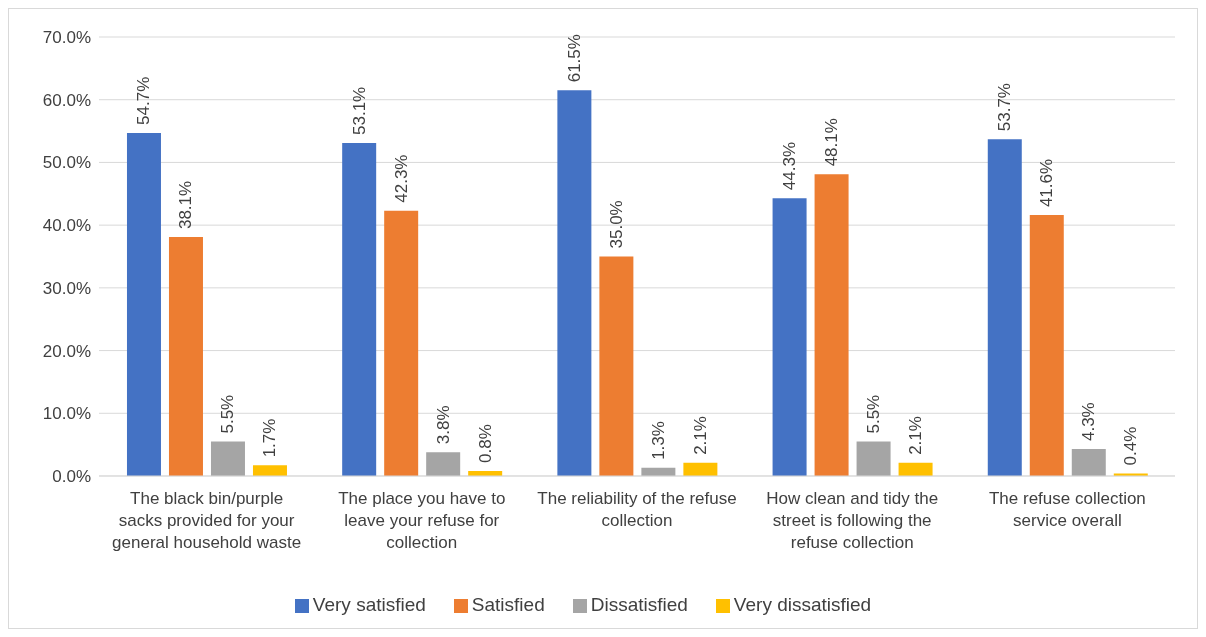  Describe the element at coordinates (71, 477) in the screenshot. I see `y-tick-label: 0.0%` at that location.